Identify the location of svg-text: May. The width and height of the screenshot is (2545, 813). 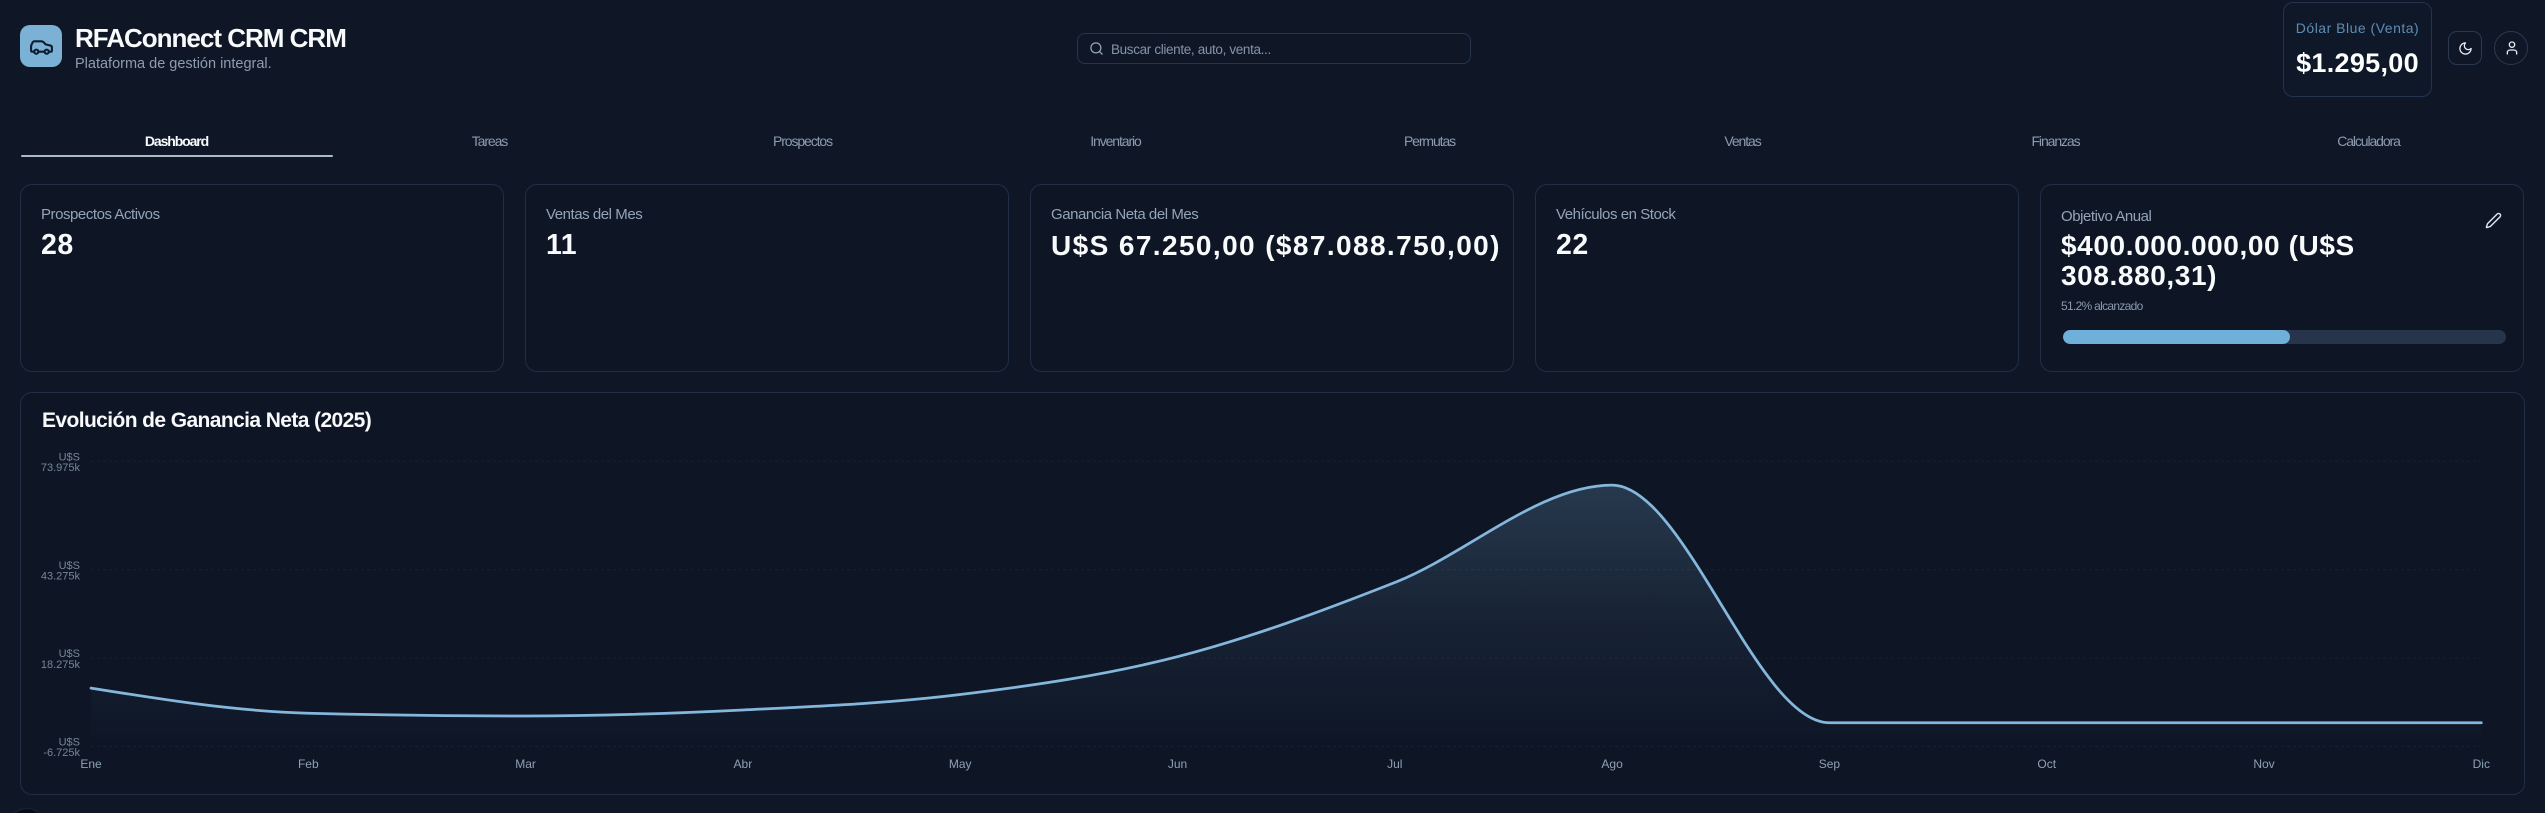
(960, 764).